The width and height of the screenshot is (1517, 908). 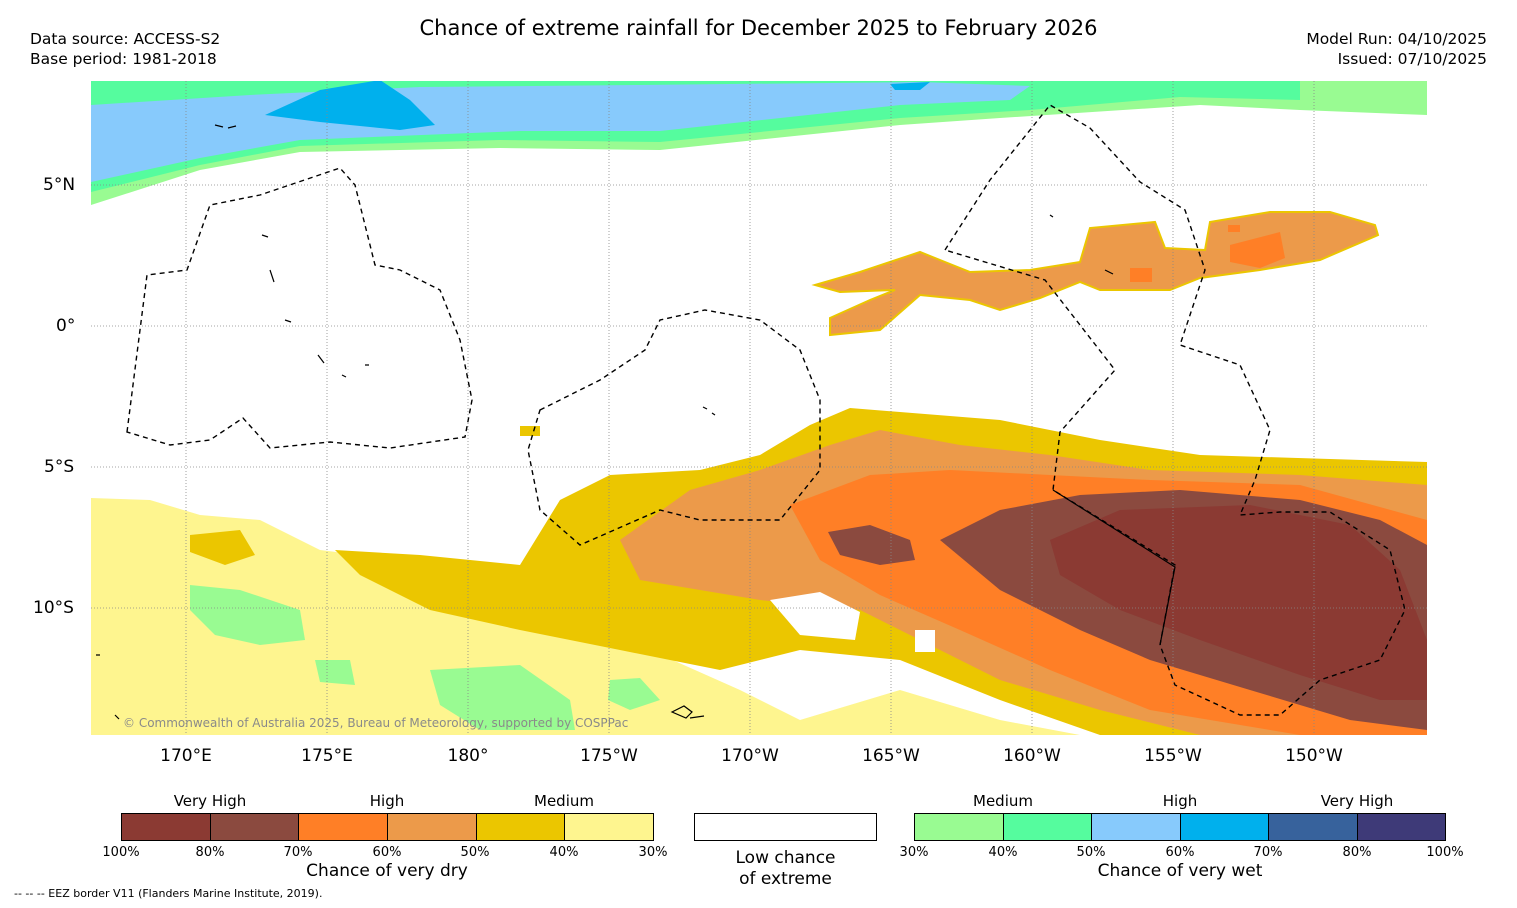 What do you see at coordinates (564, 801) in the screenshot?
I see `legend-dry-category: Medium` at bounding box center [564, 801].